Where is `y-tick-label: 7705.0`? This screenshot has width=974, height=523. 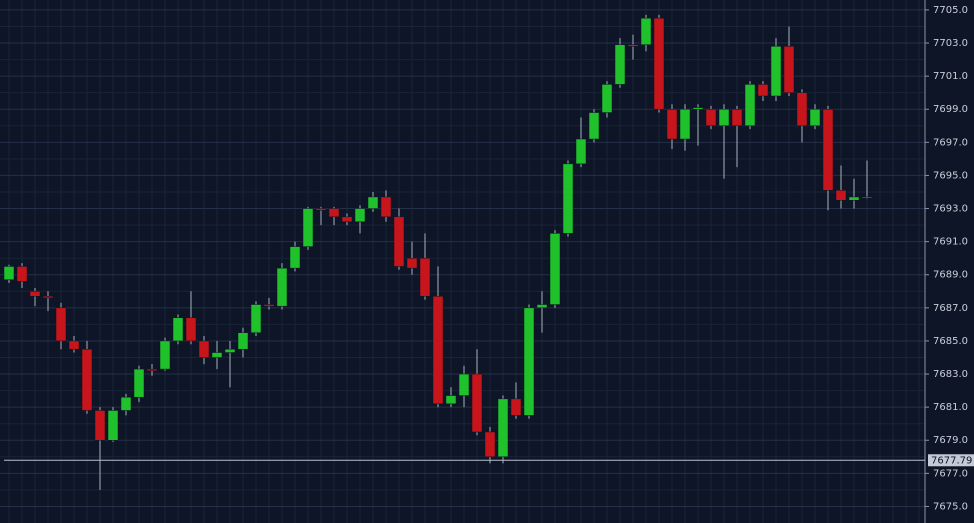 y-tick-label: 7705.0 is located at coordinates (950, 10).